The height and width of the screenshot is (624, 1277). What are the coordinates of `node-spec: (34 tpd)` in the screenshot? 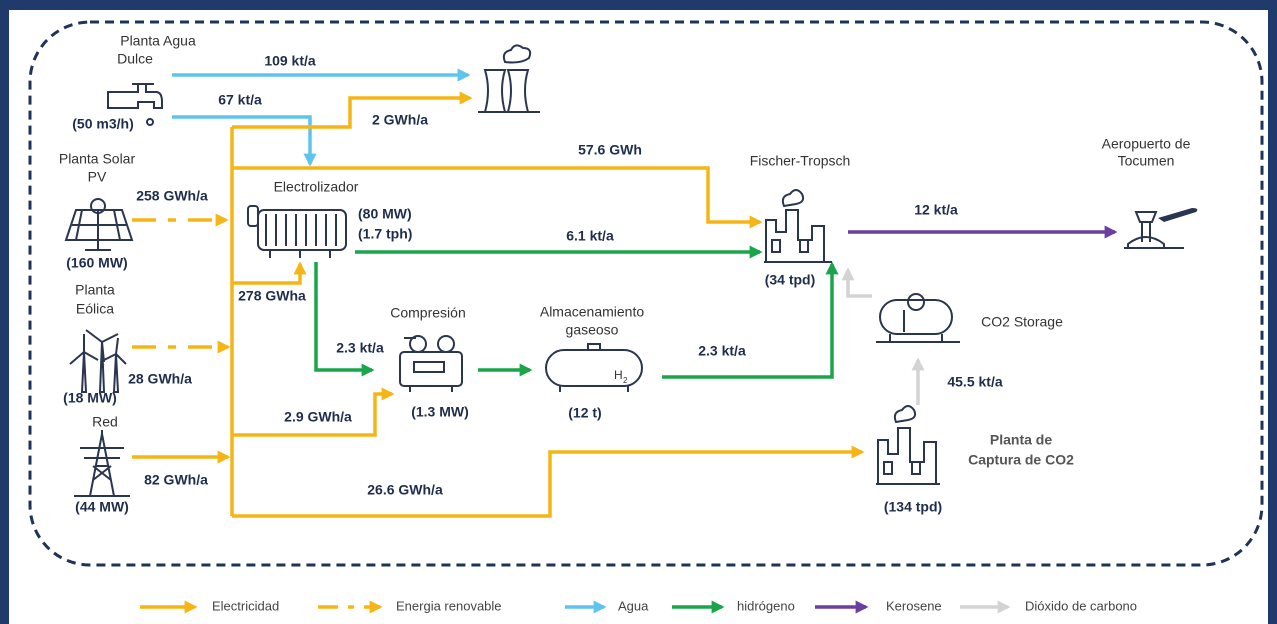 It's located at (790, 280).